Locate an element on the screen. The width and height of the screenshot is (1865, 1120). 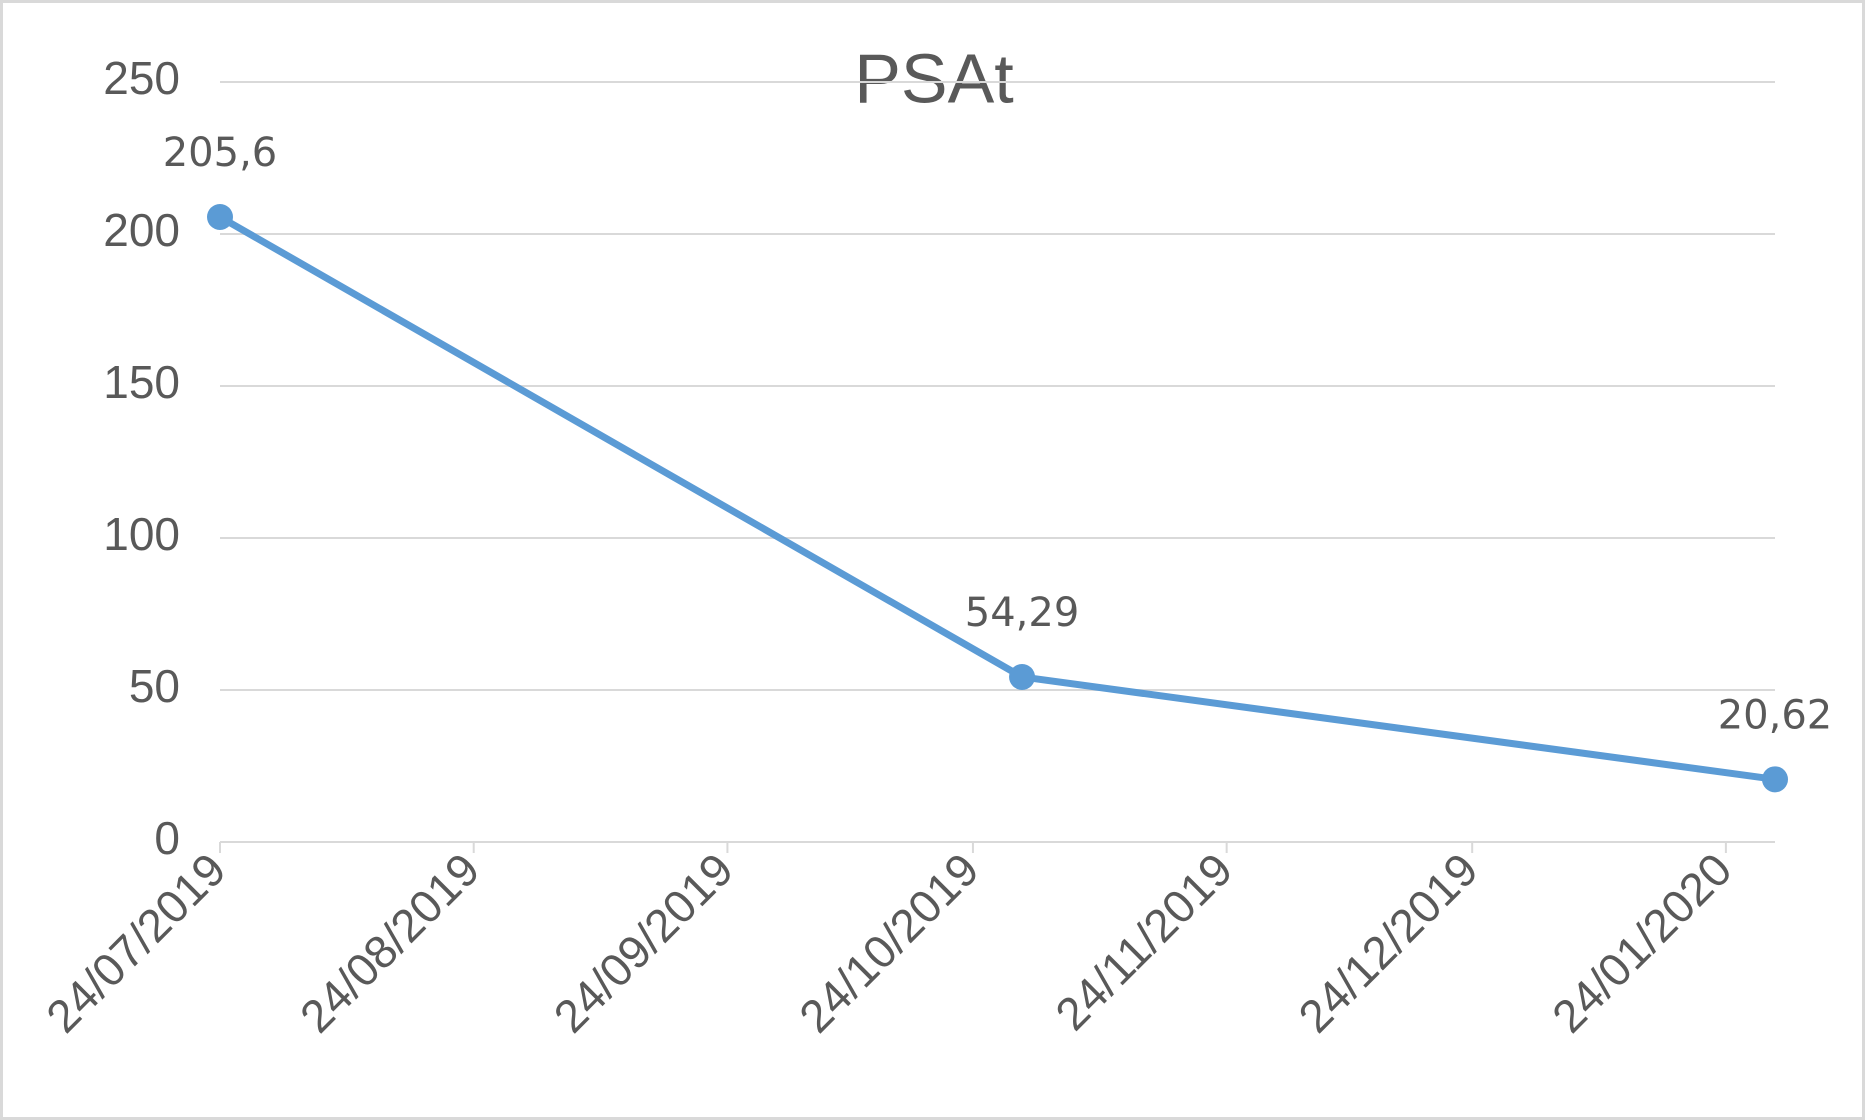
y-tick-label: 250 is located at coordinates (141, 78).